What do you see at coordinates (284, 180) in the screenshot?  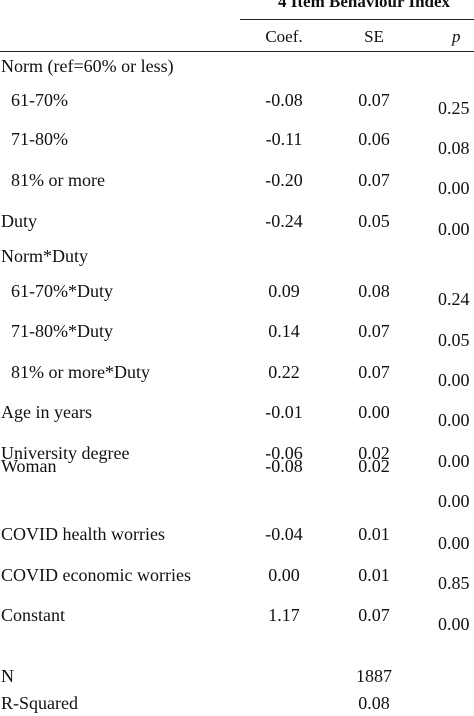 I see `cell-coef: -0.20` at bounding box center [284, 180].